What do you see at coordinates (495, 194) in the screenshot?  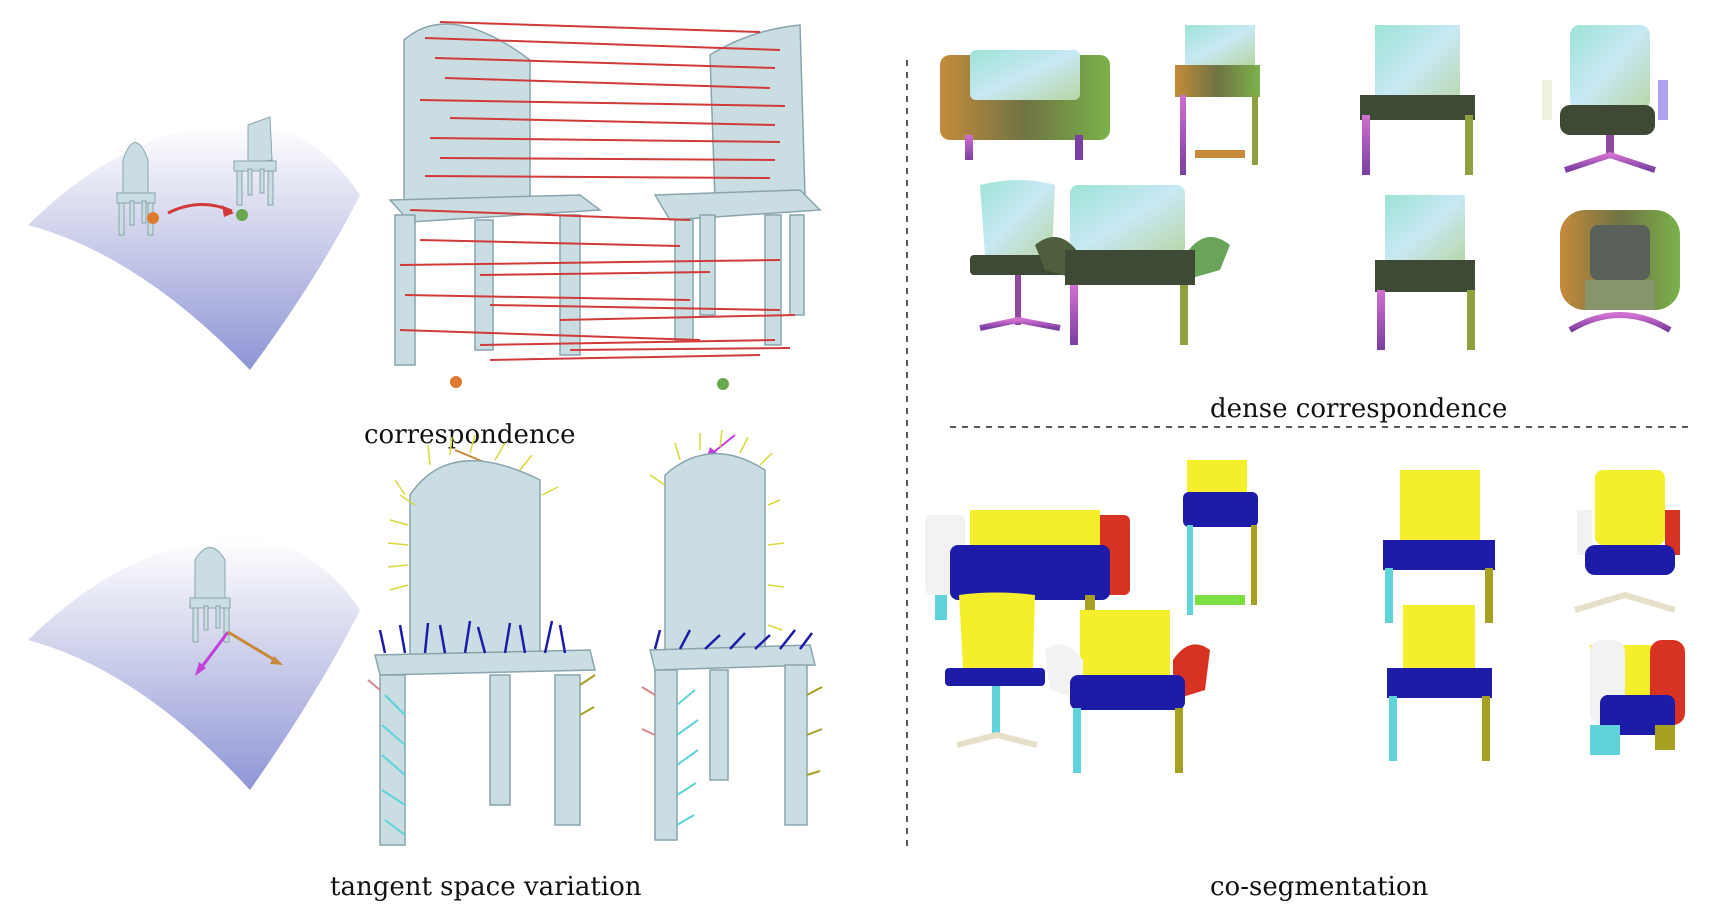 I see `source-chair` at bounding box center [495, 194].